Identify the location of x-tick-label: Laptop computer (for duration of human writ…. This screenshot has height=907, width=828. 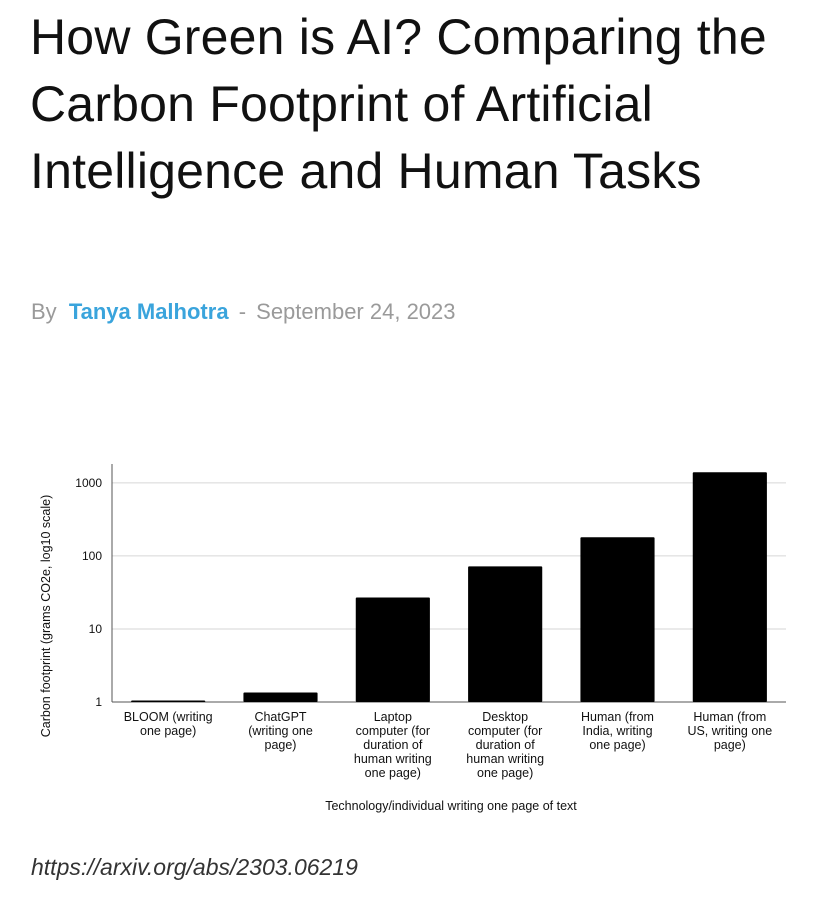
(393, 745).